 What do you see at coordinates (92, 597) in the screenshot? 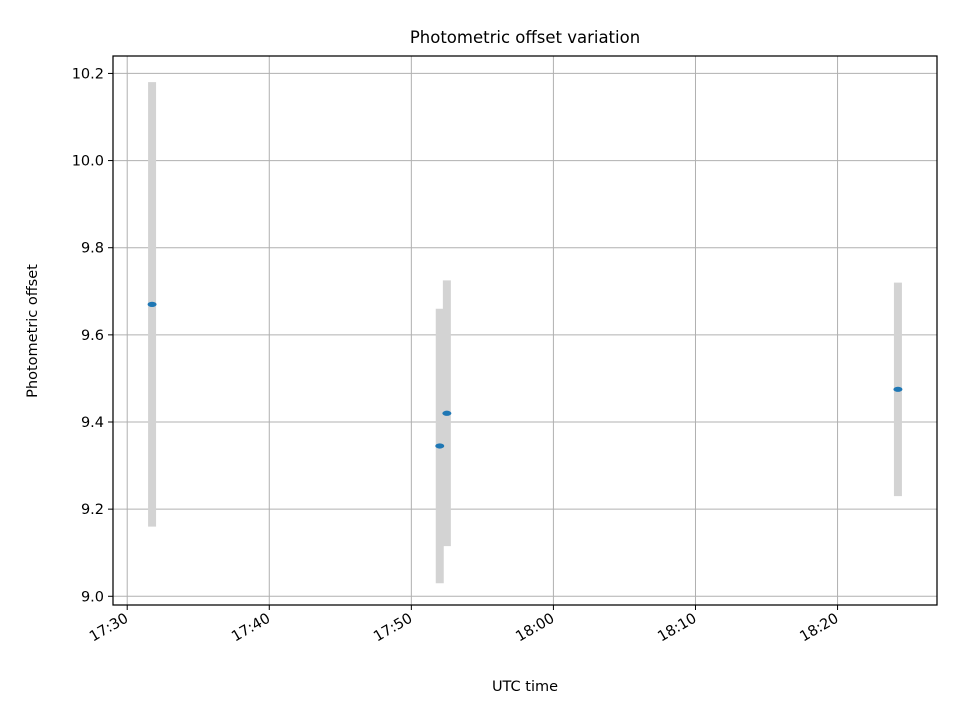
I see `y-tick-label: 9.0` at bounding box center [92, 597].